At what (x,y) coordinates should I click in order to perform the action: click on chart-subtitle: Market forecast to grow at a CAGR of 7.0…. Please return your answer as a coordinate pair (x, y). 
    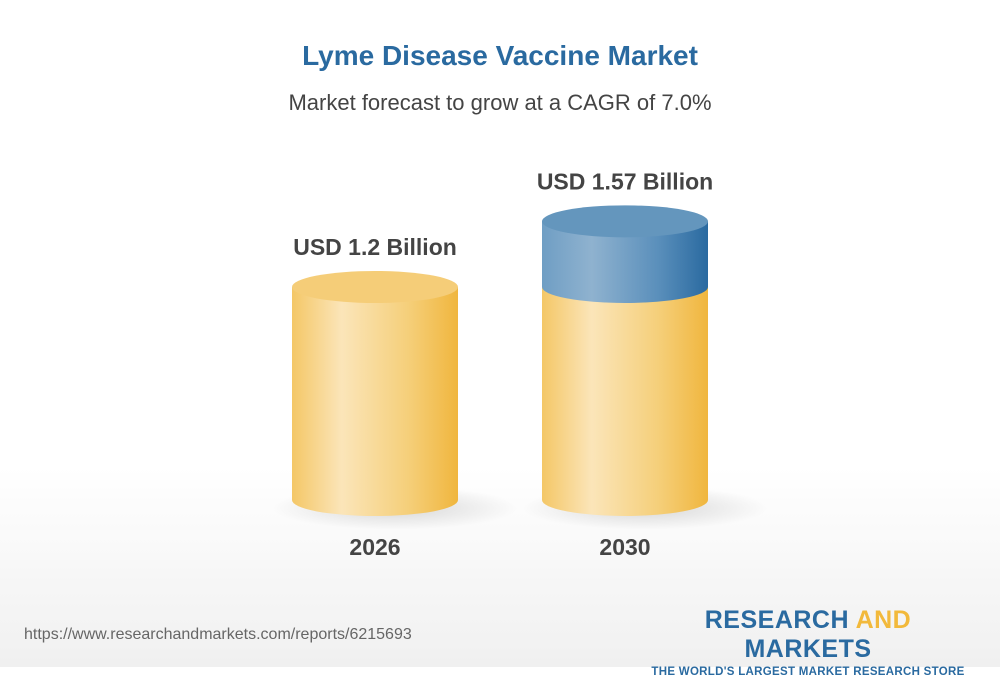
    Looking at the image, I should click on (500, 102).